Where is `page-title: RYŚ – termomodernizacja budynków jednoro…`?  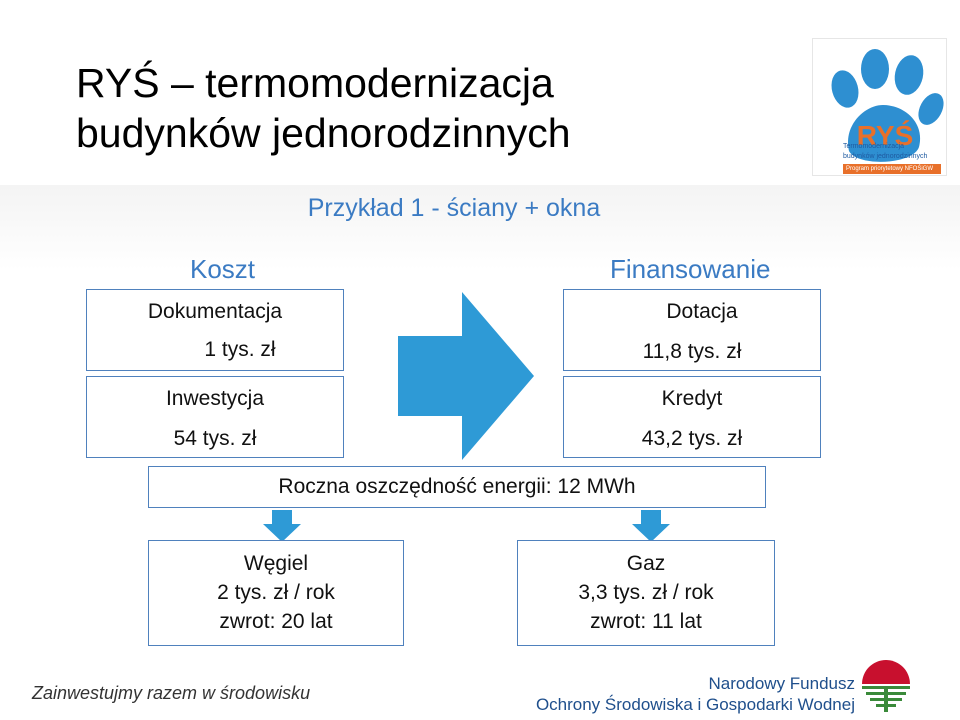
page-title: RYŚ – termomodernizacja budynków jednoro… is located at coordinates (426, 108).